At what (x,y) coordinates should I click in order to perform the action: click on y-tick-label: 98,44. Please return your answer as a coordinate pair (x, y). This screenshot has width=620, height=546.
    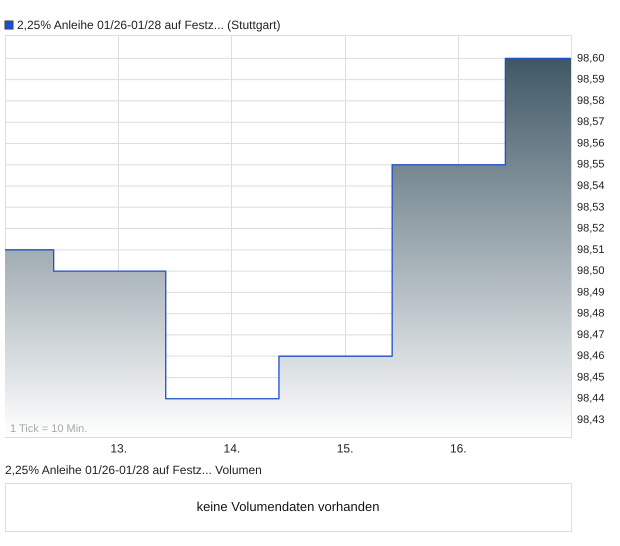
    Looking at the image, I should click on (591, 398).